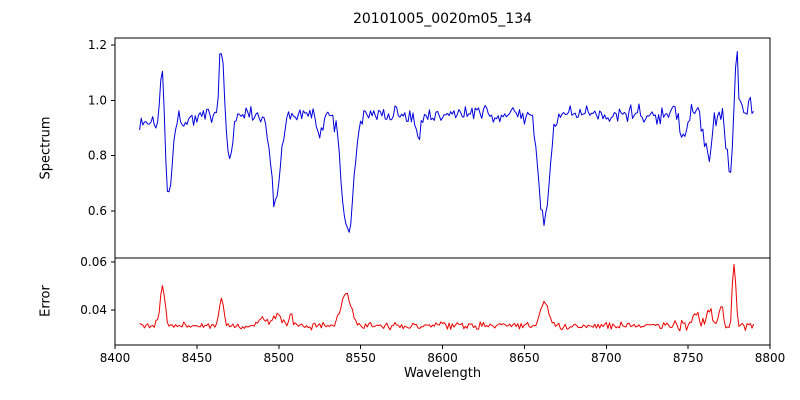 The height and width of the screenshot is (400, 800). Describe the element at coordinates (447, 297) in the screenshot. I see `error-line` at that location.